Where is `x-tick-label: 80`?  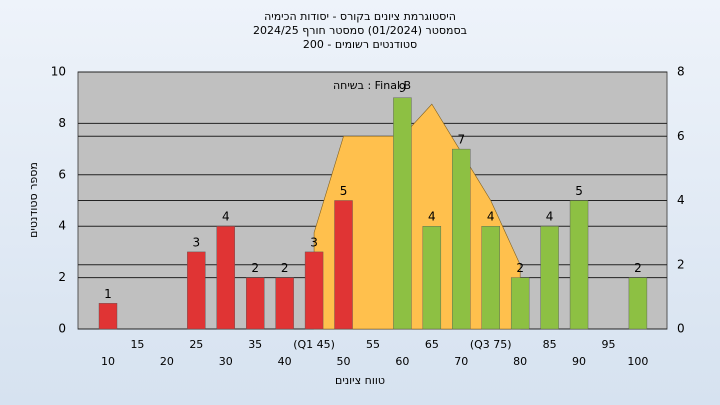 x-tick-label: 80 is located at coordinates (520, 361).